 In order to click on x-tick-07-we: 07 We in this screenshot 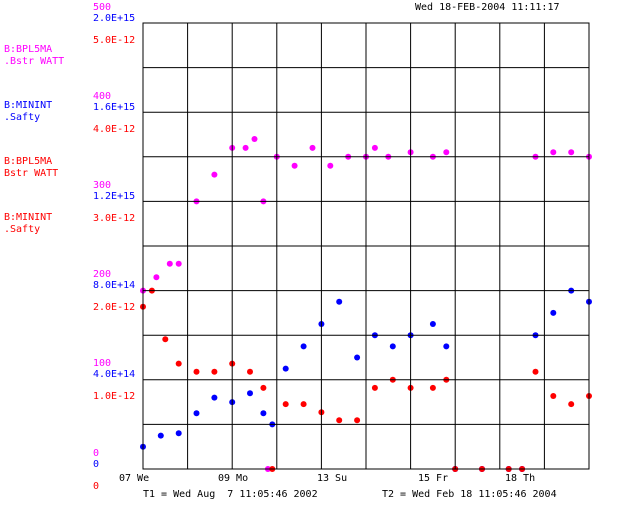, I will do `click(134, 478)`.